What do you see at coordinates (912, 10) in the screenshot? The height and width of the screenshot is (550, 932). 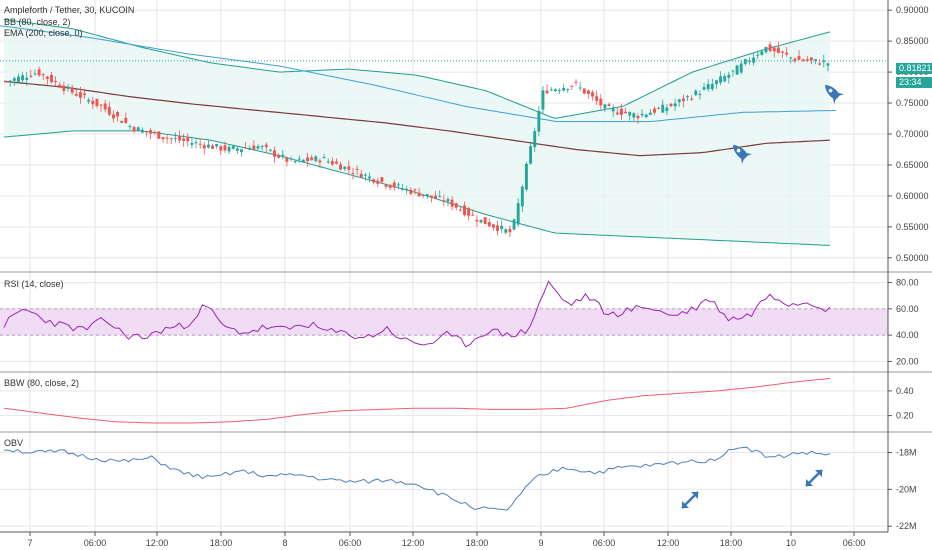 I see `y-tick-label: 0.90000` at bounding box center [912, 10].